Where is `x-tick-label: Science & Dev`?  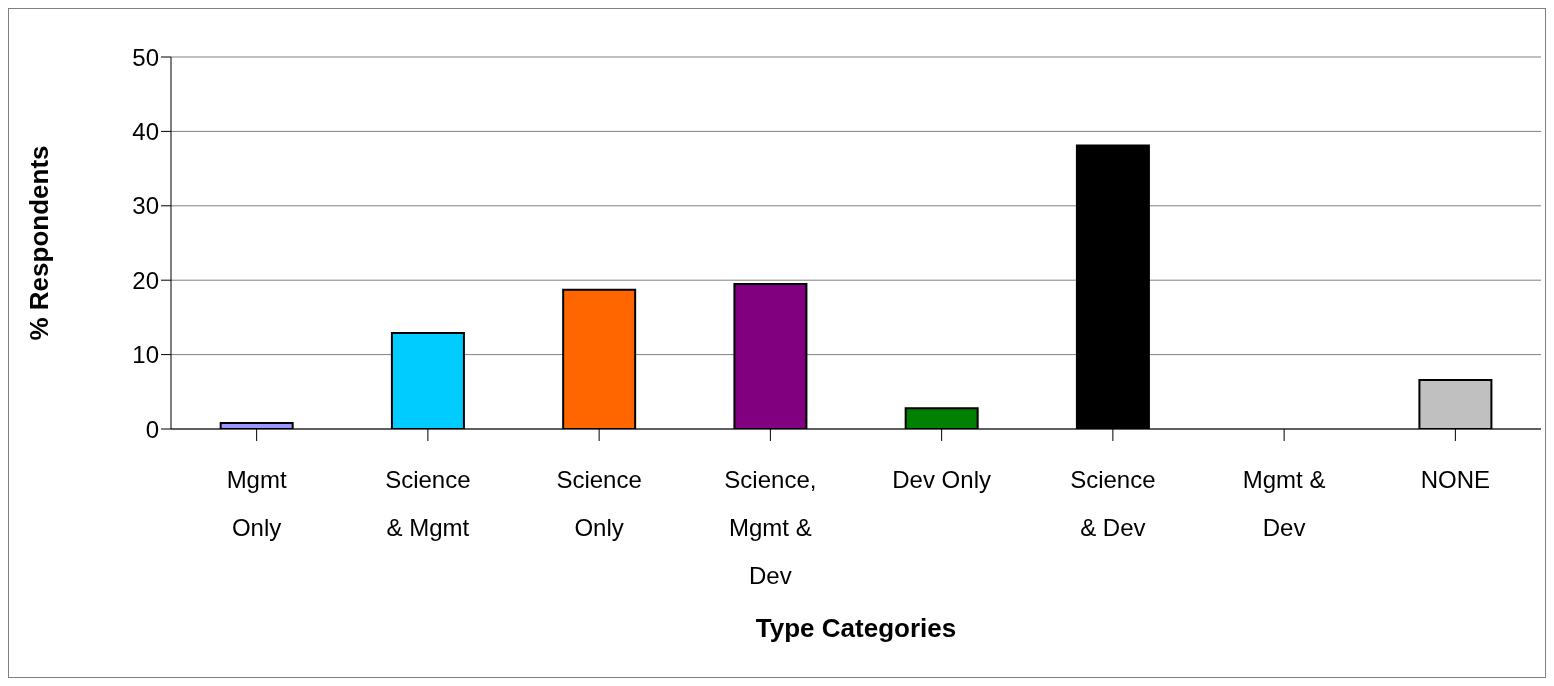
x-tick-label: Science & Dev is located at coordinates (1113, 503).